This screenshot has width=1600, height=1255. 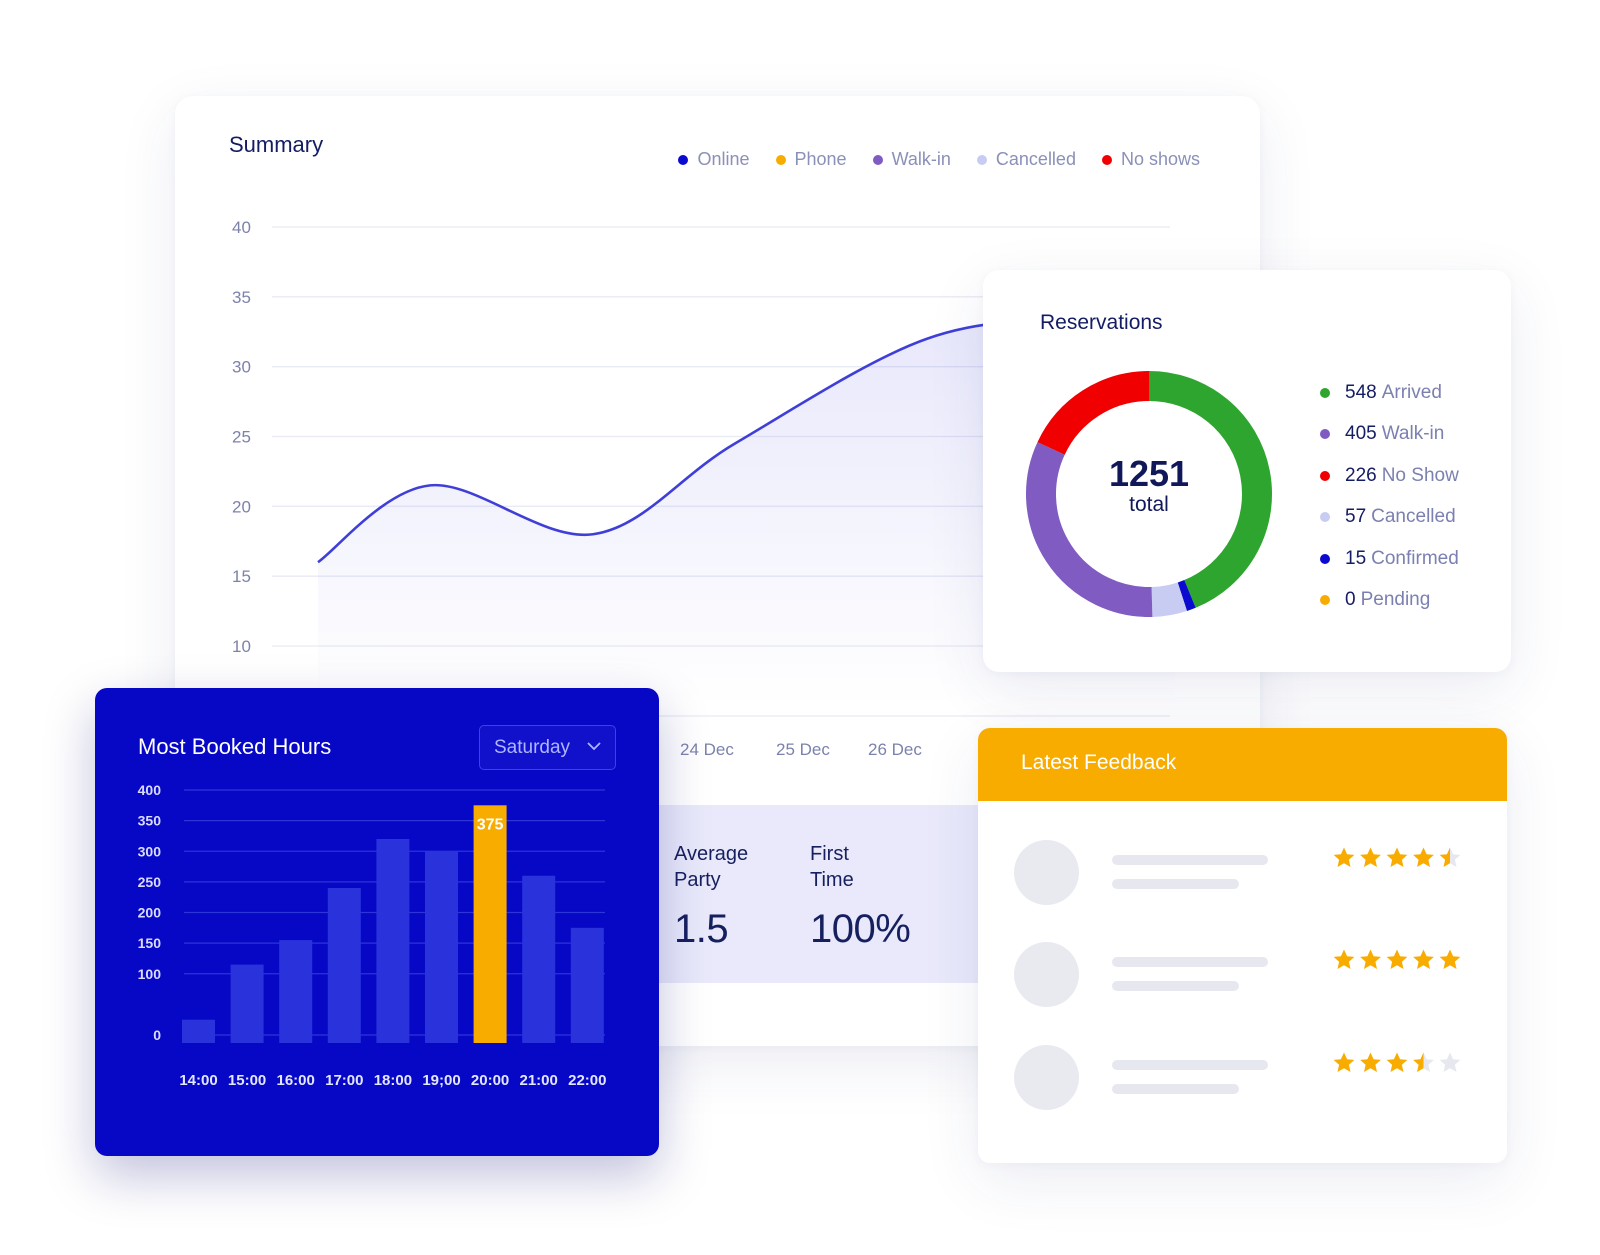 I want to click on bar-x-tick-label: 17:00, so click(x=344, y=1080).